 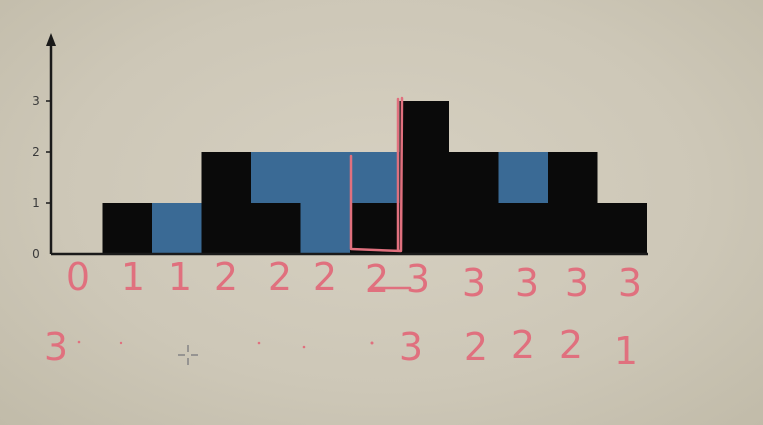 What do you see at coordinates (36, 101) in the screenshot?
I see `y-tick-label: 3` at bounding box center [36, 101].